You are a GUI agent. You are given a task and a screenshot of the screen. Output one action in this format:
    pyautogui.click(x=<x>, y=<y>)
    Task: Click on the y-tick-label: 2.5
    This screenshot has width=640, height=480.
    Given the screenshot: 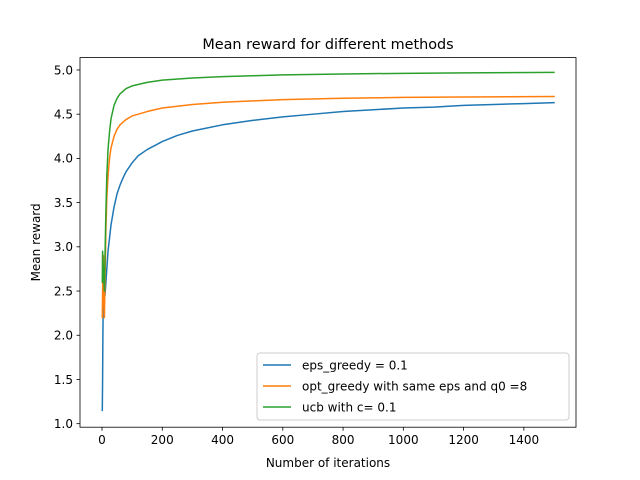 What is the action you would take?
    pyautogui.click(x=63, y=291)
    